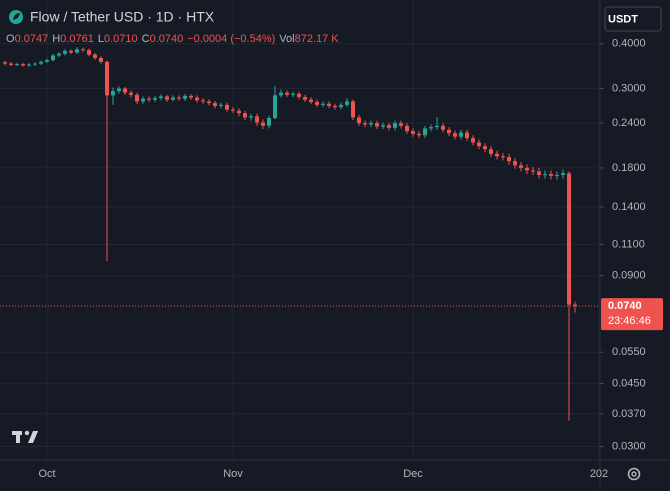  I want to click on gear-outer, so click(634, 474).